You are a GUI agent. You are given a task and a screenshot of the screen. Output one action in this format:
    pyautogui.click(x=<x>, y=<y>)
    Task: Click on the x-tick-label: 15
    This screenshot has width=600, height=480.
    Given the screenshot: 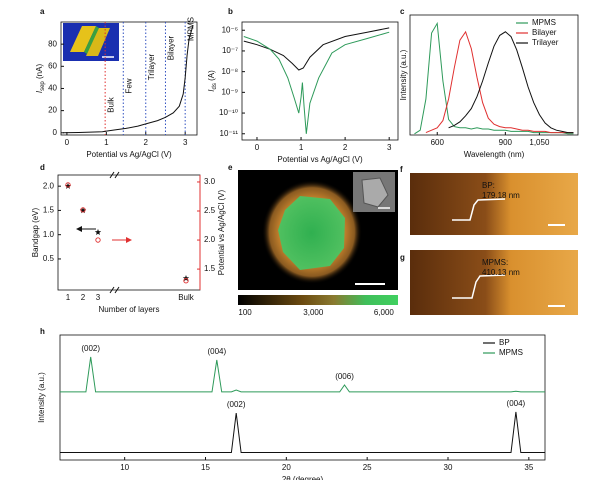 What is the action you would take?
    pyautogui.click(x=205, y=467)
    